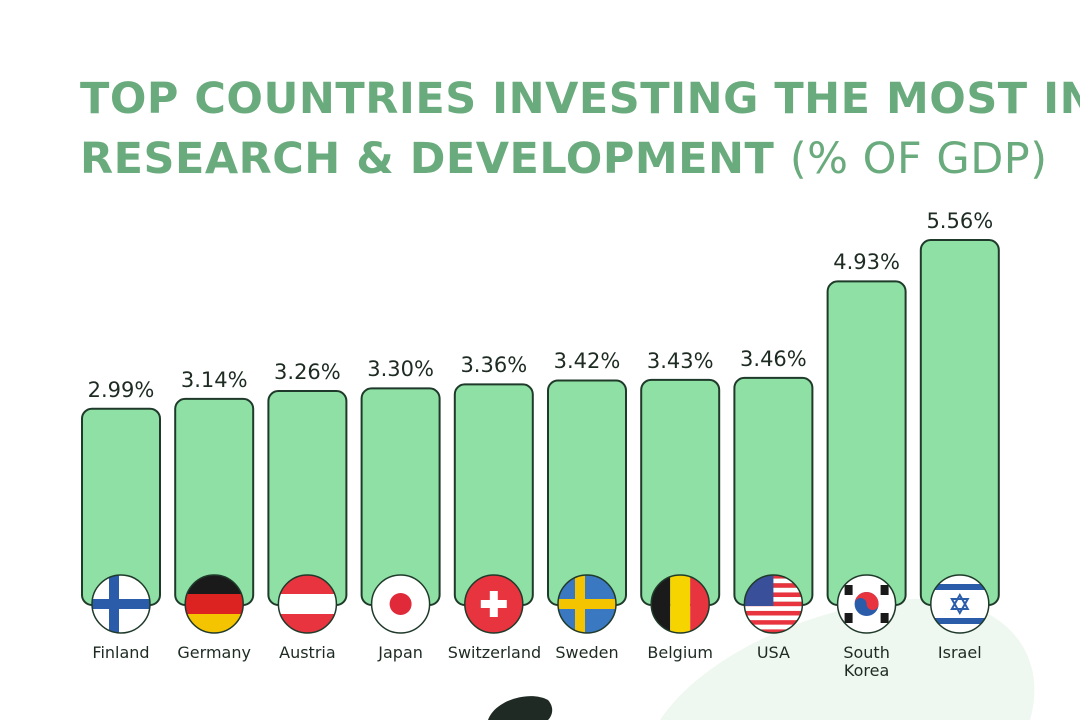 The width and height of the screenshot is (1080, 720). I want to click on category-label: Germany, so click(214, 652).